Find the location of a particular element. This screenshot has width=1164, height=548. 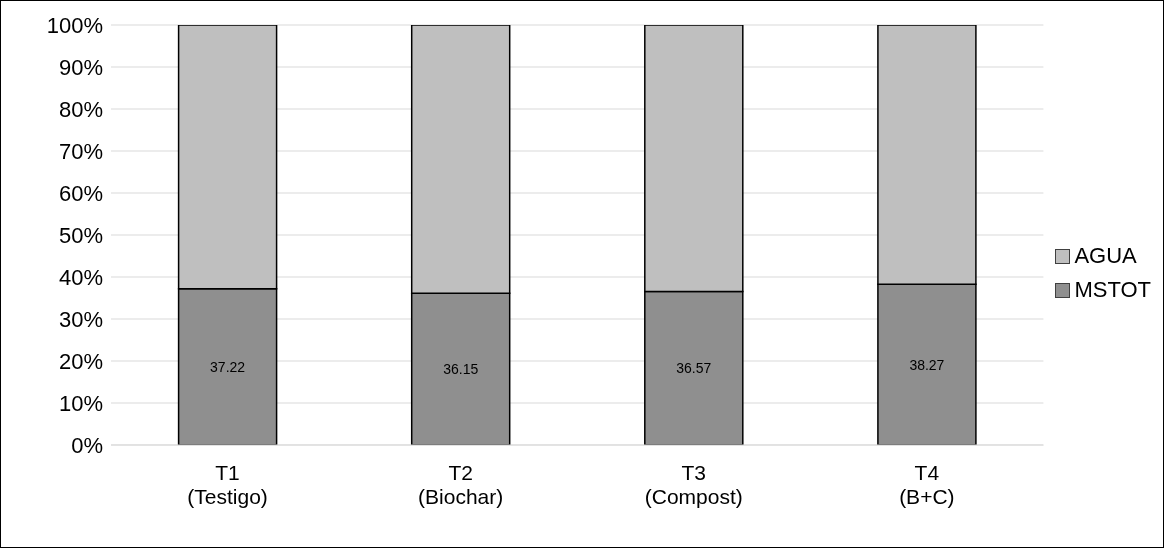

x-tick-label: T2 (Biochar) is located at coordinates (461, 484).